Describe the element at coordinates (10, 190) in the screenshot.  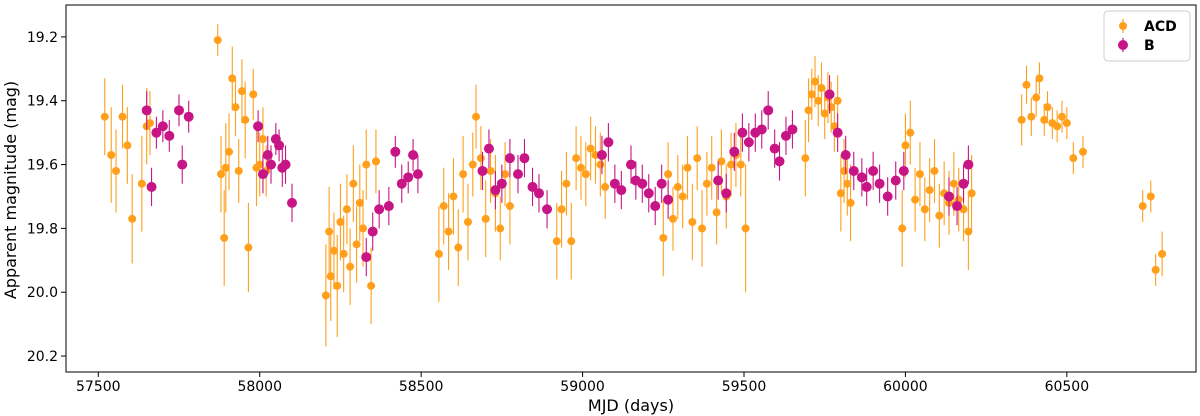
I see `y-axis-label: Apparent magnitude (mag)` at that location.